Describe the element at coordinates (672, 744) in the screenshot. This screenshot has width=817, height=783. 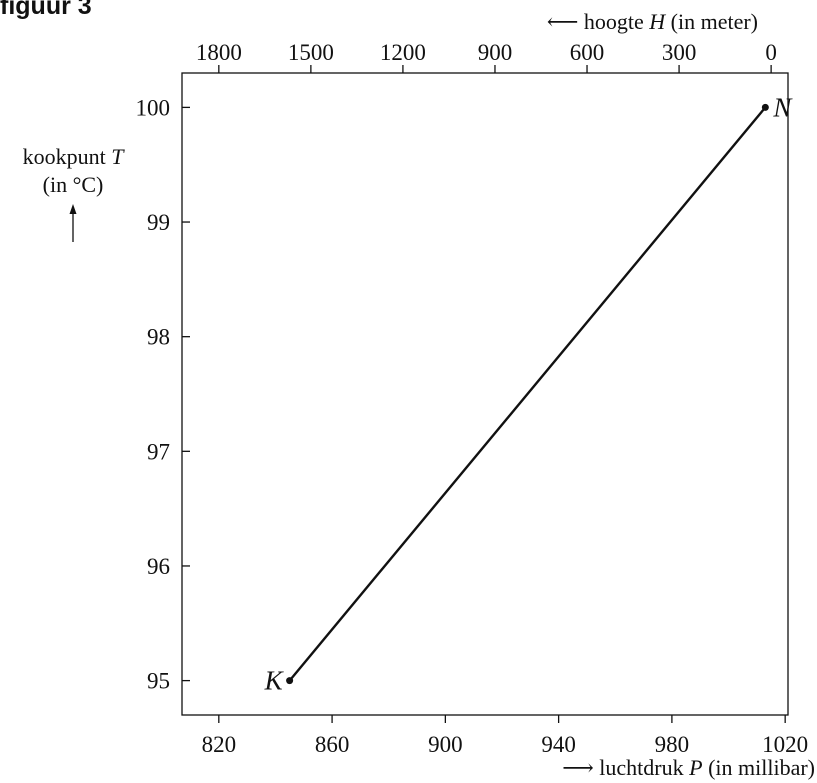
I see `x-tick-label: 980` at that location.